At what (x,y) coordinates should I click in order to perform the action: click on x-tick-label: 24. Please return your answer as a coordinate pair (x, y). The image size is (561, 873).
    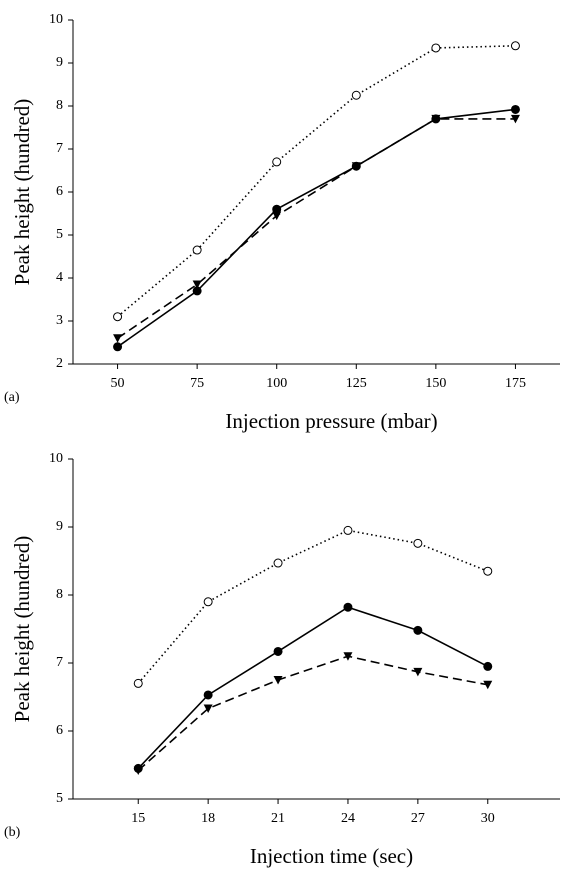
    Looking at the image, I should click on (348, 818).